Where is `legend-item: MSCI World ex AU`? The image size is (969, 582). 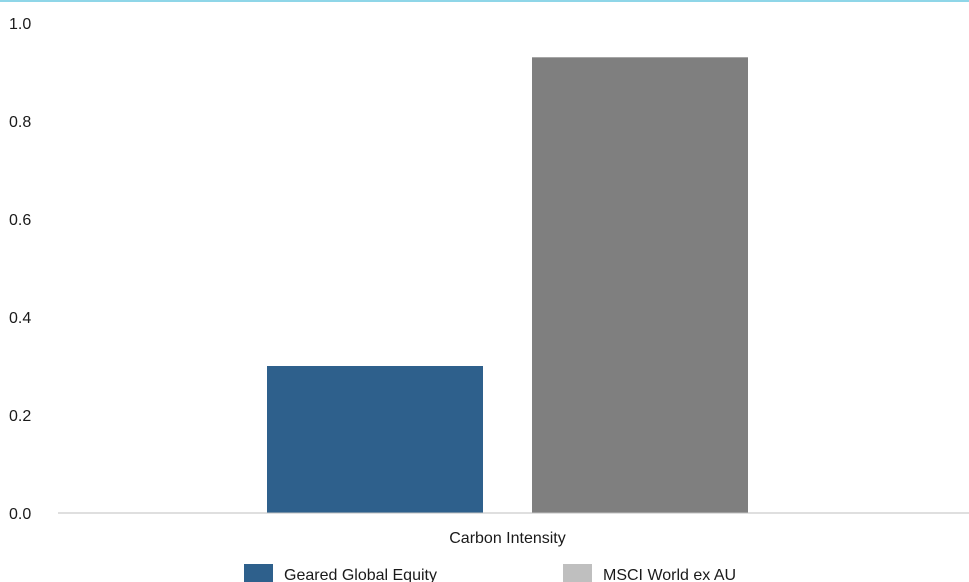
legend-item: MSCI World ex AU is located at coordinates (649, 573).